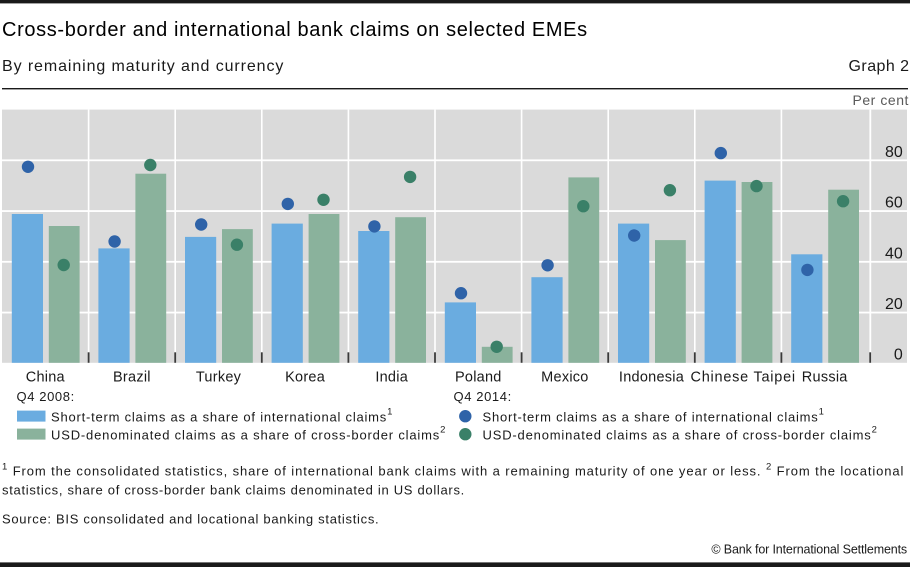 This screenshot has height=567, width=910. What do you see at coordinates (132, 378) in the screenshot?
I see `svg-text: Brazil` at bounding box center [132, 378].